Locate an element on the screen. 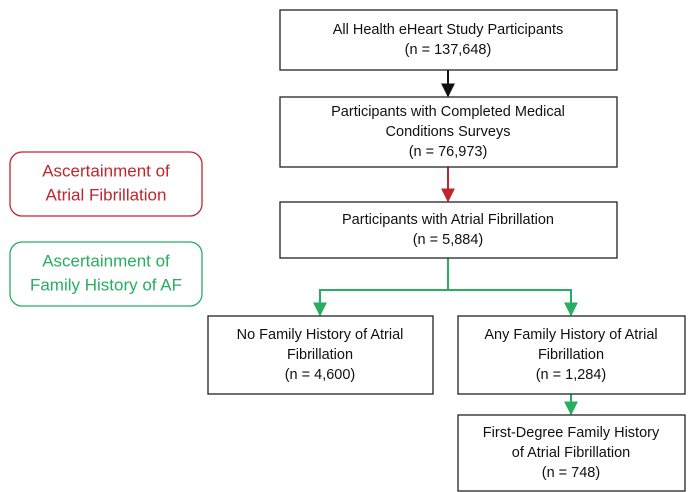 Image resolution: width=688 pixels, height=492 pixels. node-label: of Atrial Fibrillation is located at coordinates (571, 453).